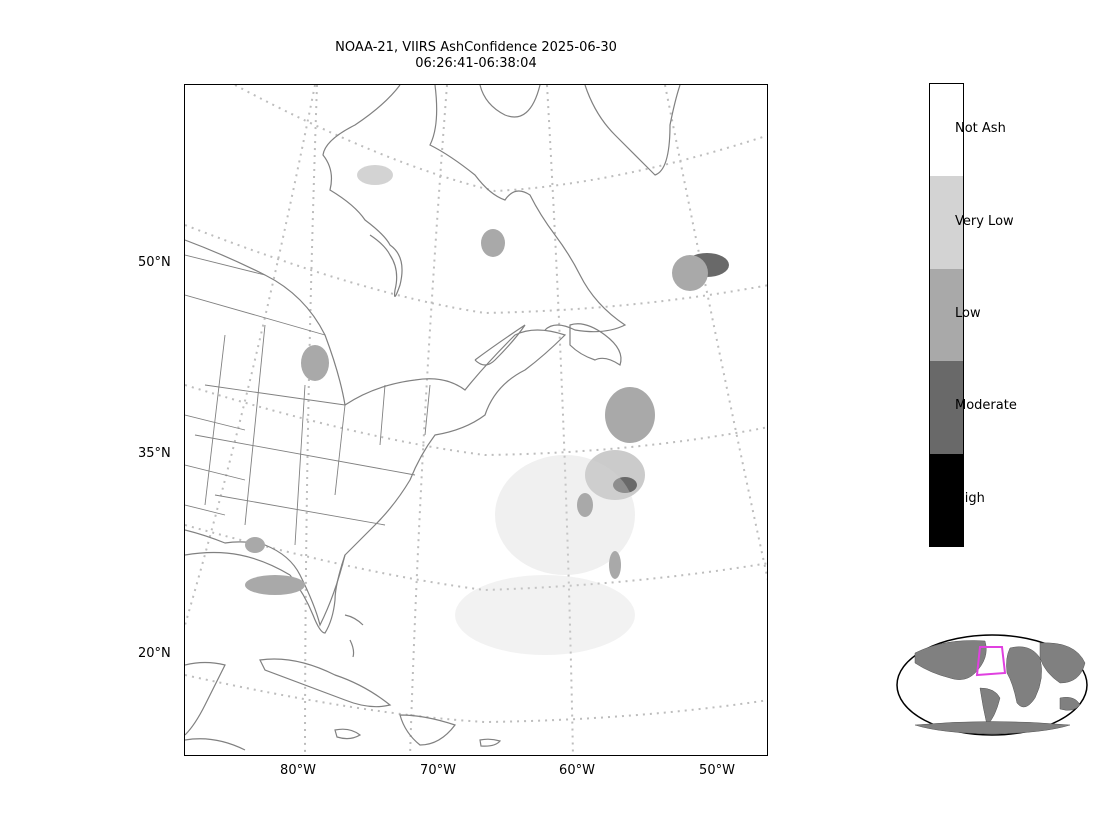 The width and height of the screenshot is (1120, 840). What do you see at coordinates (255, 545) in the screenshot?
I see `ash-low-florida` at bounding box center [255, 545].